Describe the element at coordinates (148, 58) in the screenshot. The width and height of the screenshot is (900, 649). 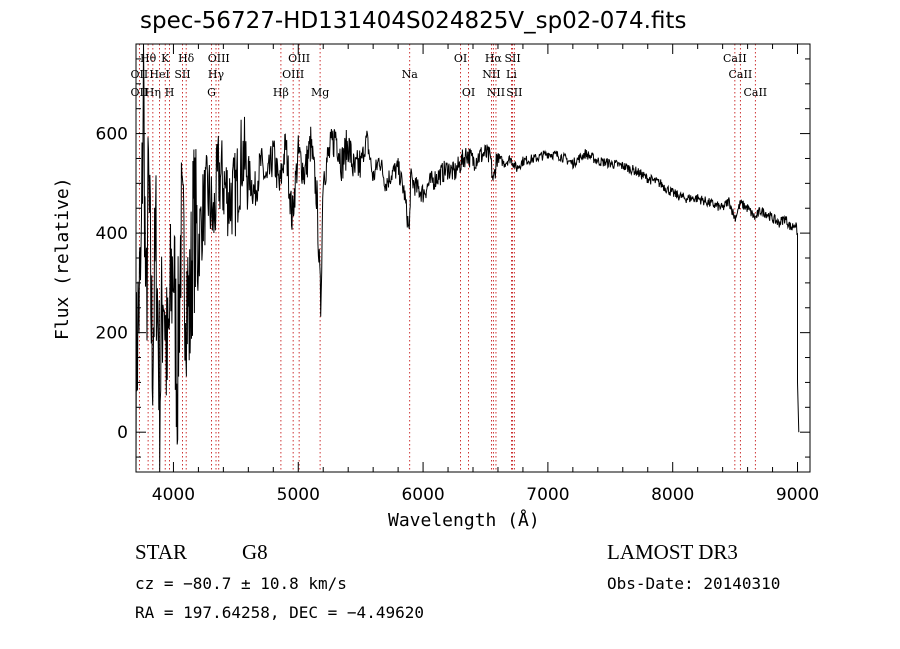
I see `line-label: Hθ` at that location.